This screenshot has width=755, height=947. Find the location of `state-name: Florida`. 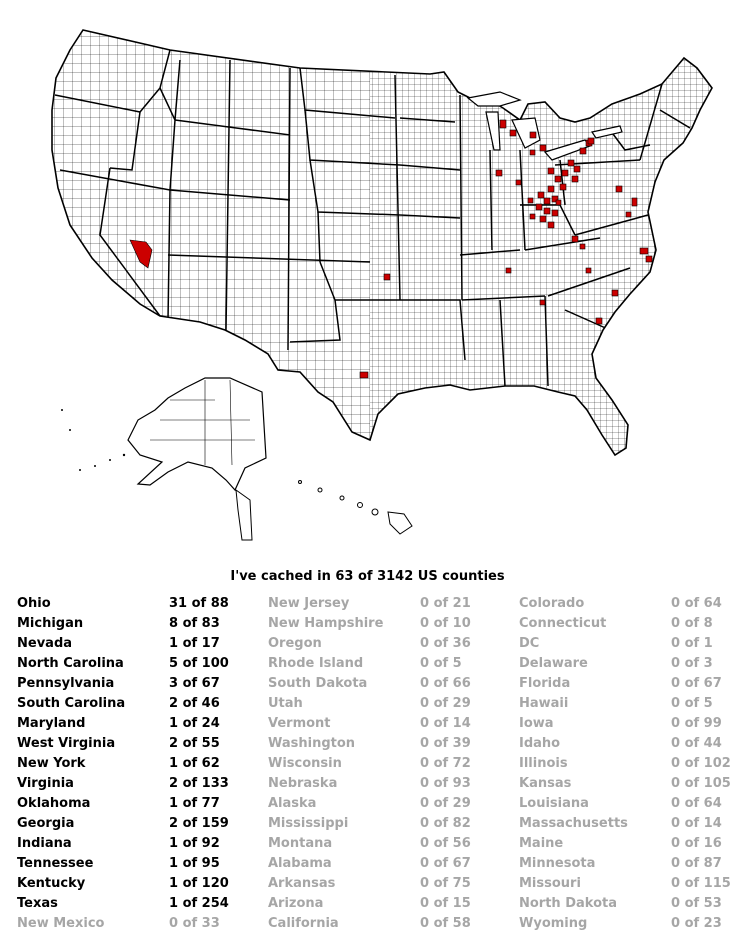

state-name: Florida is located at coordinates (545, 683).